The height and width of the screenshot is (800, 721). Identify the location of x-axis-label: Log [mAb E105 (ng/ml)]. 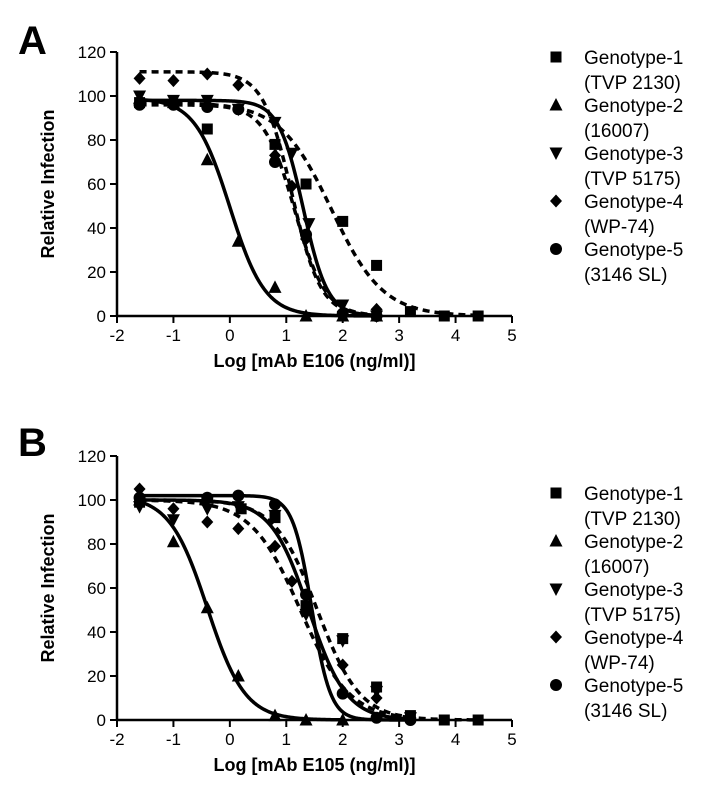
(315, 765).